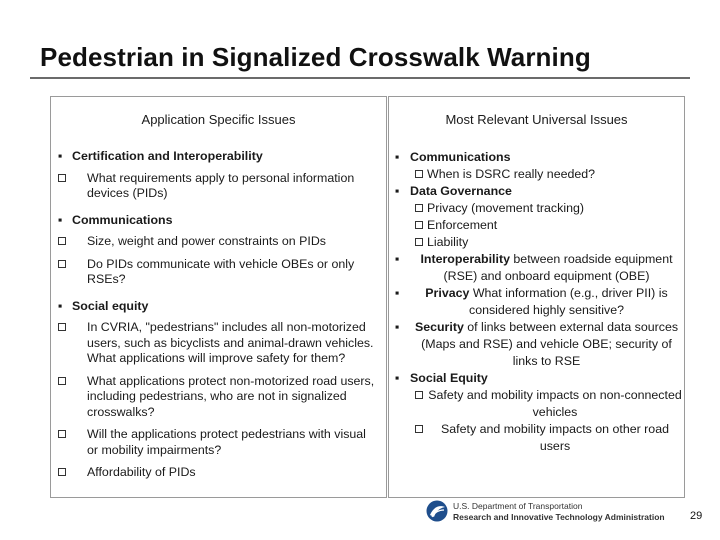 The height and width of the screenshot is (540, 720). I want to click on right-column-heading: Most Relevant Universal Issues, so click(536, 119).